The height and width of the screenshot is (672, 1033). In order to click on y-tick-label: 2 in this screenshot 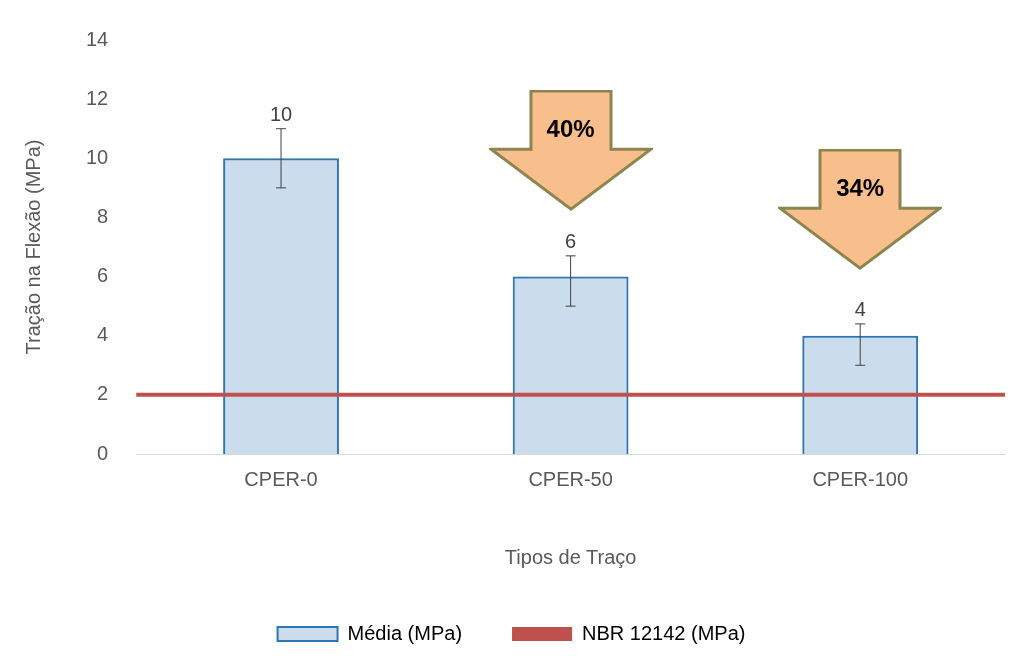, I will do `click(103, 393)`.